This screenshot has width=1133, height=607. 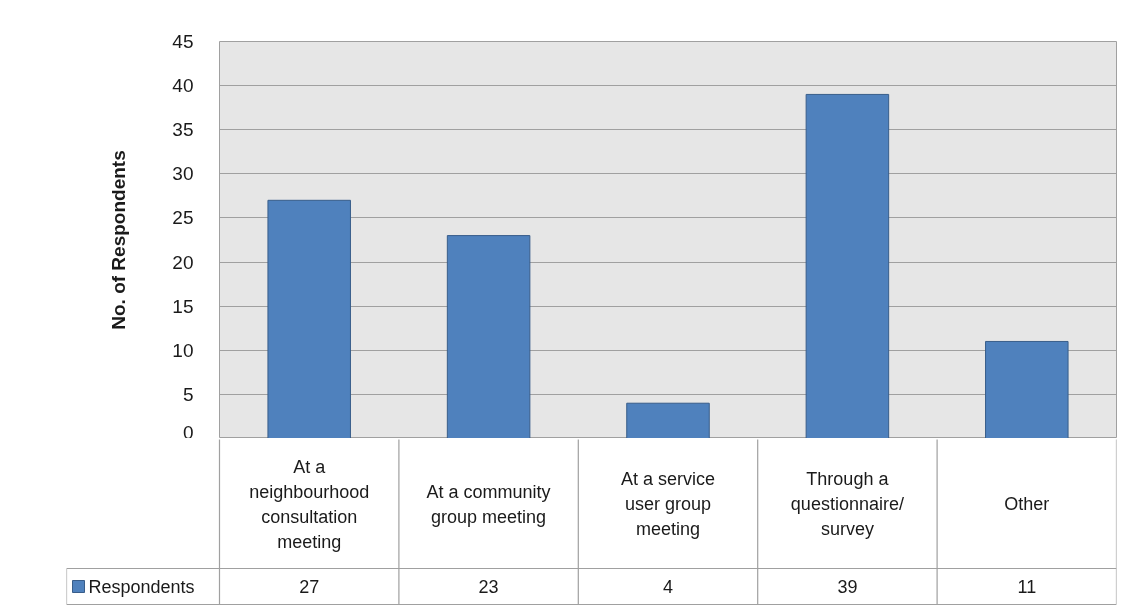 What do you see at coordinates (183, 218) in the screenshot?
I see `y-tick-label: 25` at bounding box center [183, 218].